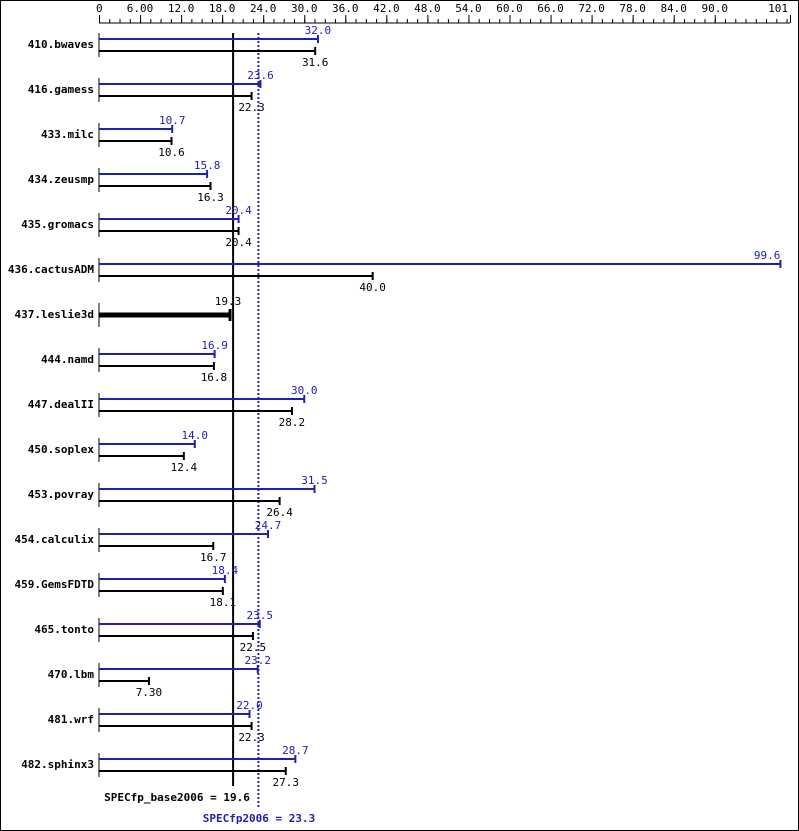 The image size is (799, 831). I want to click on peak-value-label: 23.5, so click(260, 615).